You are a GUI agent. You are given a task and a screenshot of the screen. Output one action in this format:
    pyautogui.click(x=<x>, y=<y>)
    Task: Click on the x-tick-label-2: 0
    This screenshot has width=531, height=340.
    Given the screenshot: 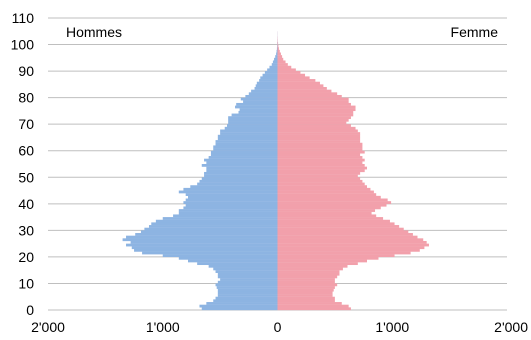 What is the action you would take?
    pyautogui.click(x=278, y=327)
    